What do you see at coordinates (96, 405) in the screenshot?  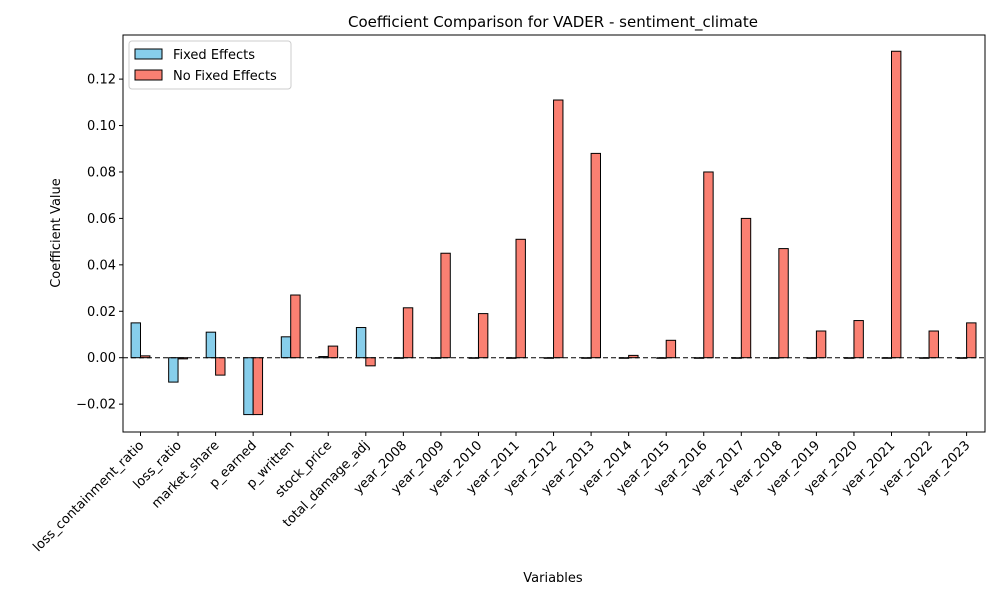 I see `y-tick-label: −0.02` at bounding box center [96, 405].